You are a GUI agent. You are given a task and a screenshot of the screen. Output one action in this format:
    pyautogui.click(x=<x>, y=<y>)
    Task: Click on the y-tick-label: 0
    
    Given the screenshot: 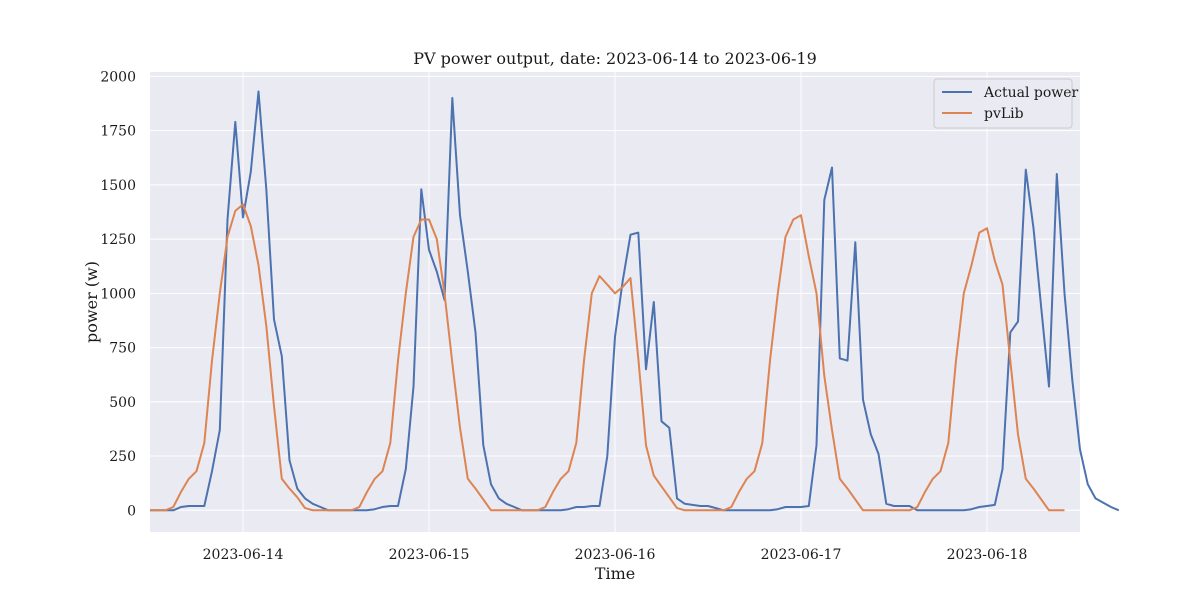 What is the action you would take?
    pyautogui.click(x=131, y=511)
    